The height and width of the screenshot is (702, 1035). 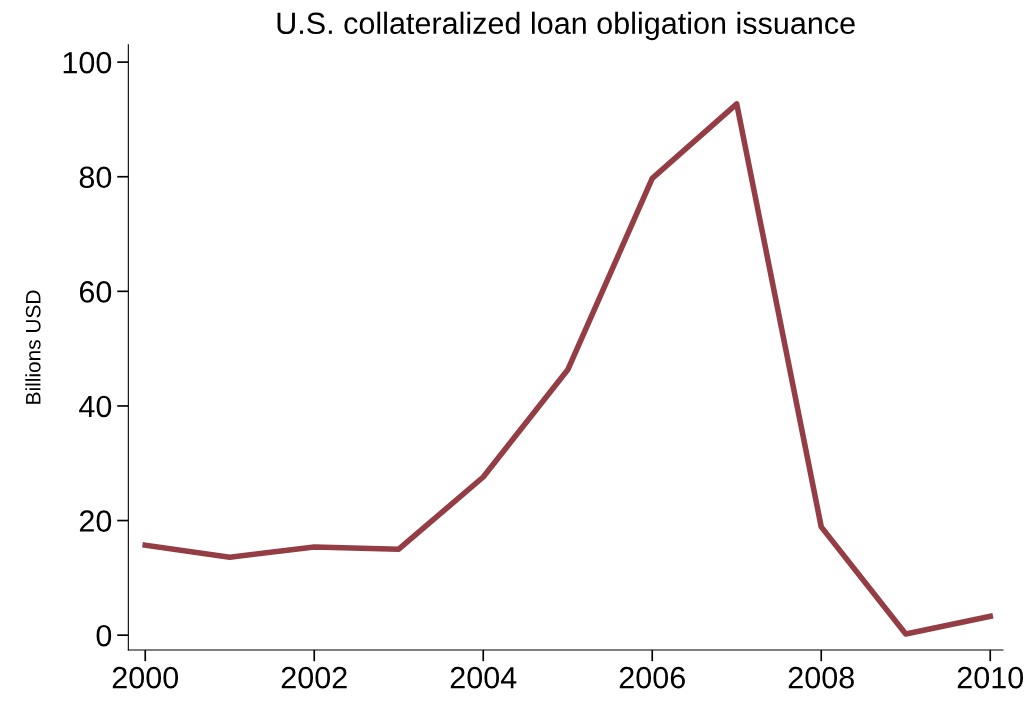 I want to click on chart-title: U.S. collateralized loan obligation issuance, so click(x=566, y=26).